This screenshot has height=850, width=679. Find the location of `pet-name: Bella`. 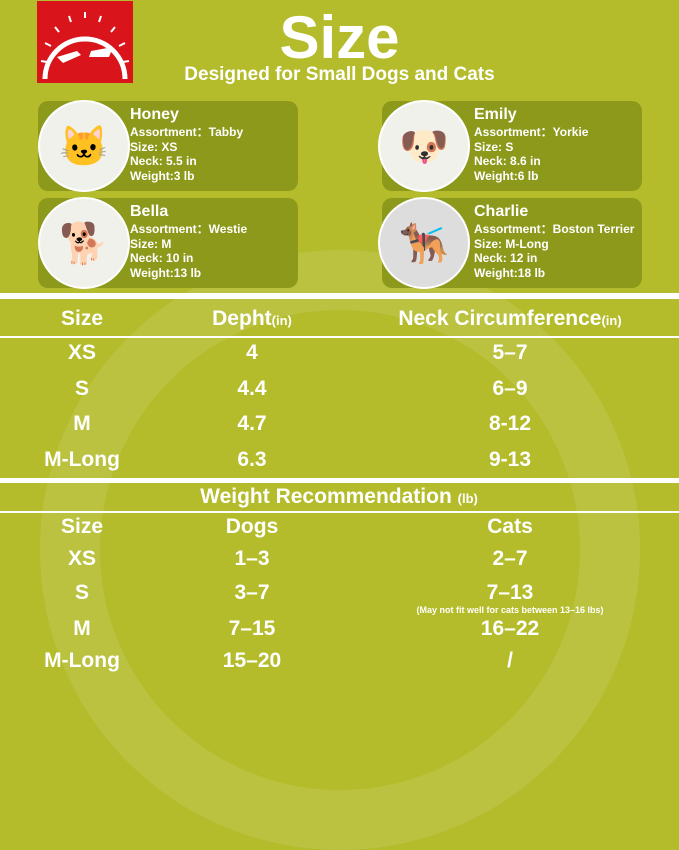

pet-name: Bella is located at coordinates (149, 211).